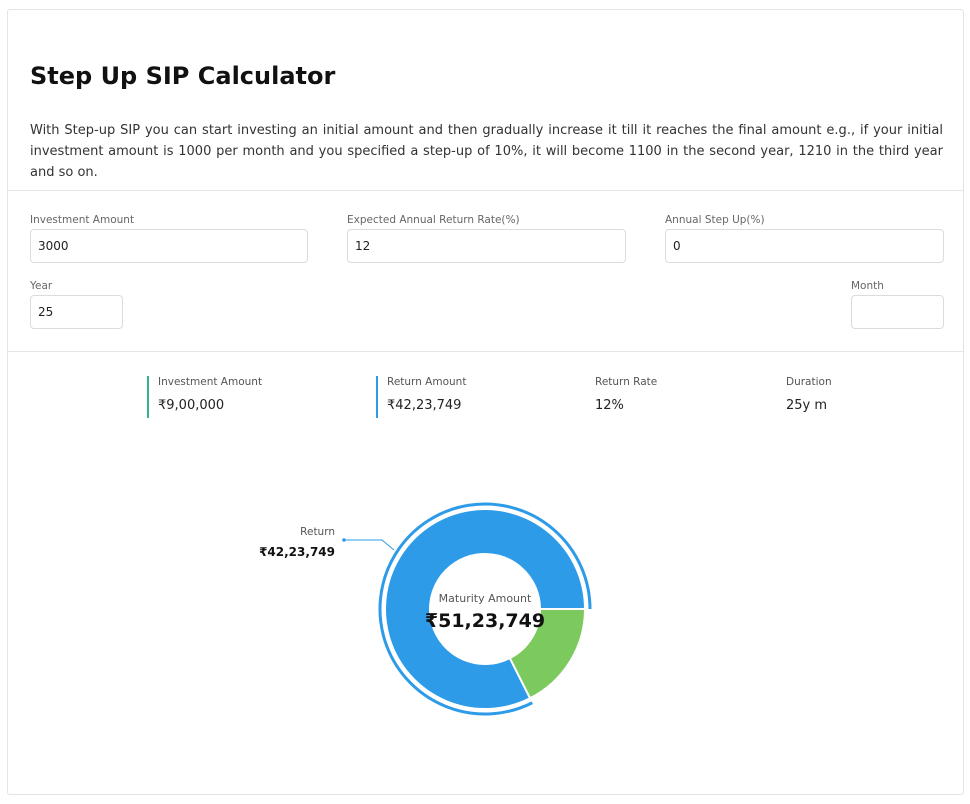 The height and width of the screenshot is (804, 970). What do you see at coordinates (297, 552) in the screenshot?
I see `callout-value: ₹42,23,749` at bounding box center [297, 552].